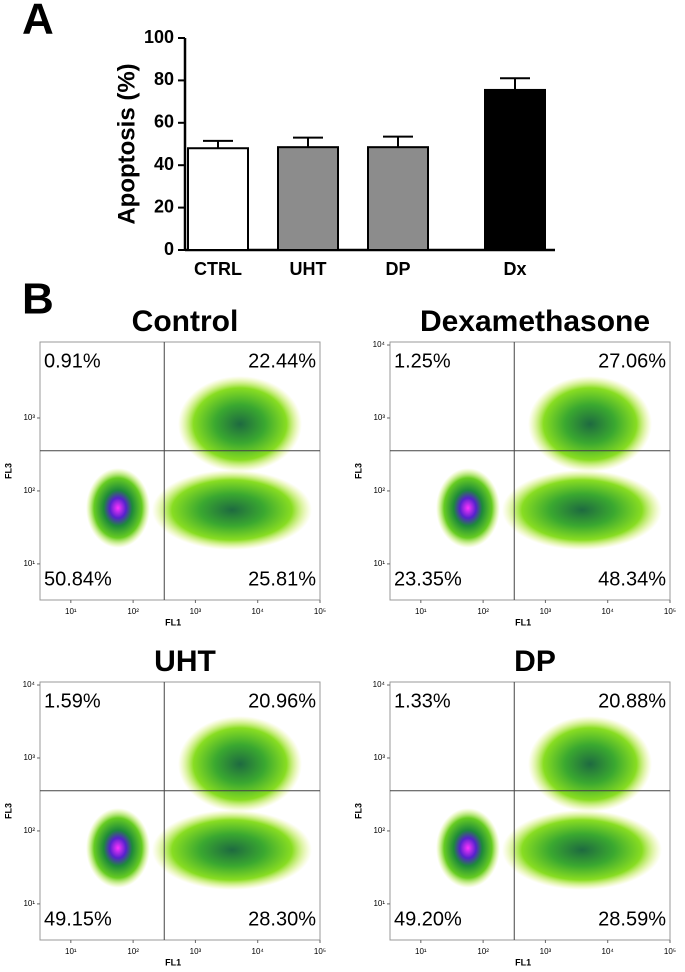 This screenshot has height=972, width=685. Describe the element at coordinates (282, 579) in the screenshot. I see `quadrant-label: 25.81%` at that location.